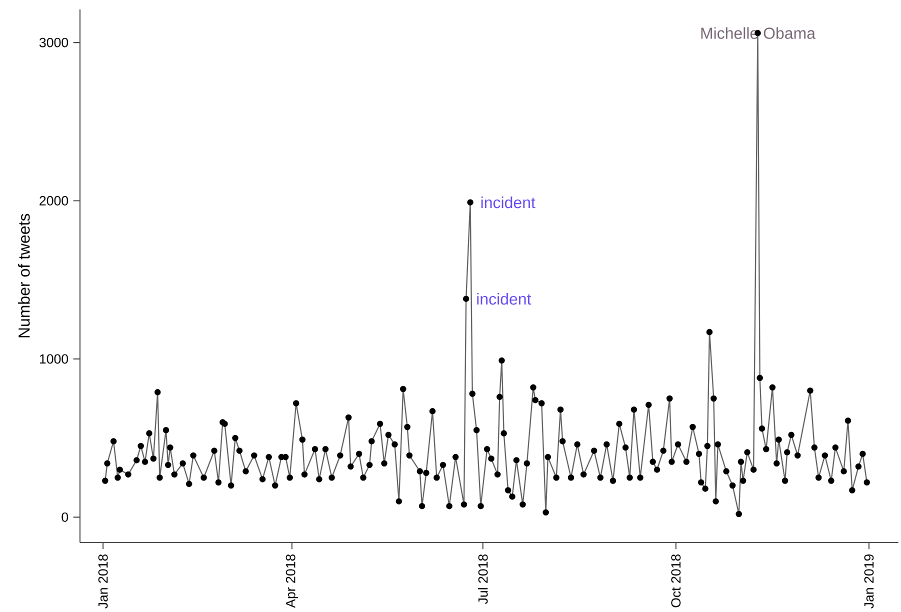 The height and width of the screenshot is (612, 901). Describe the element at coordinates (676, 581) in the screenshot. I see `x-tick-label: Oct 2018` at that location.